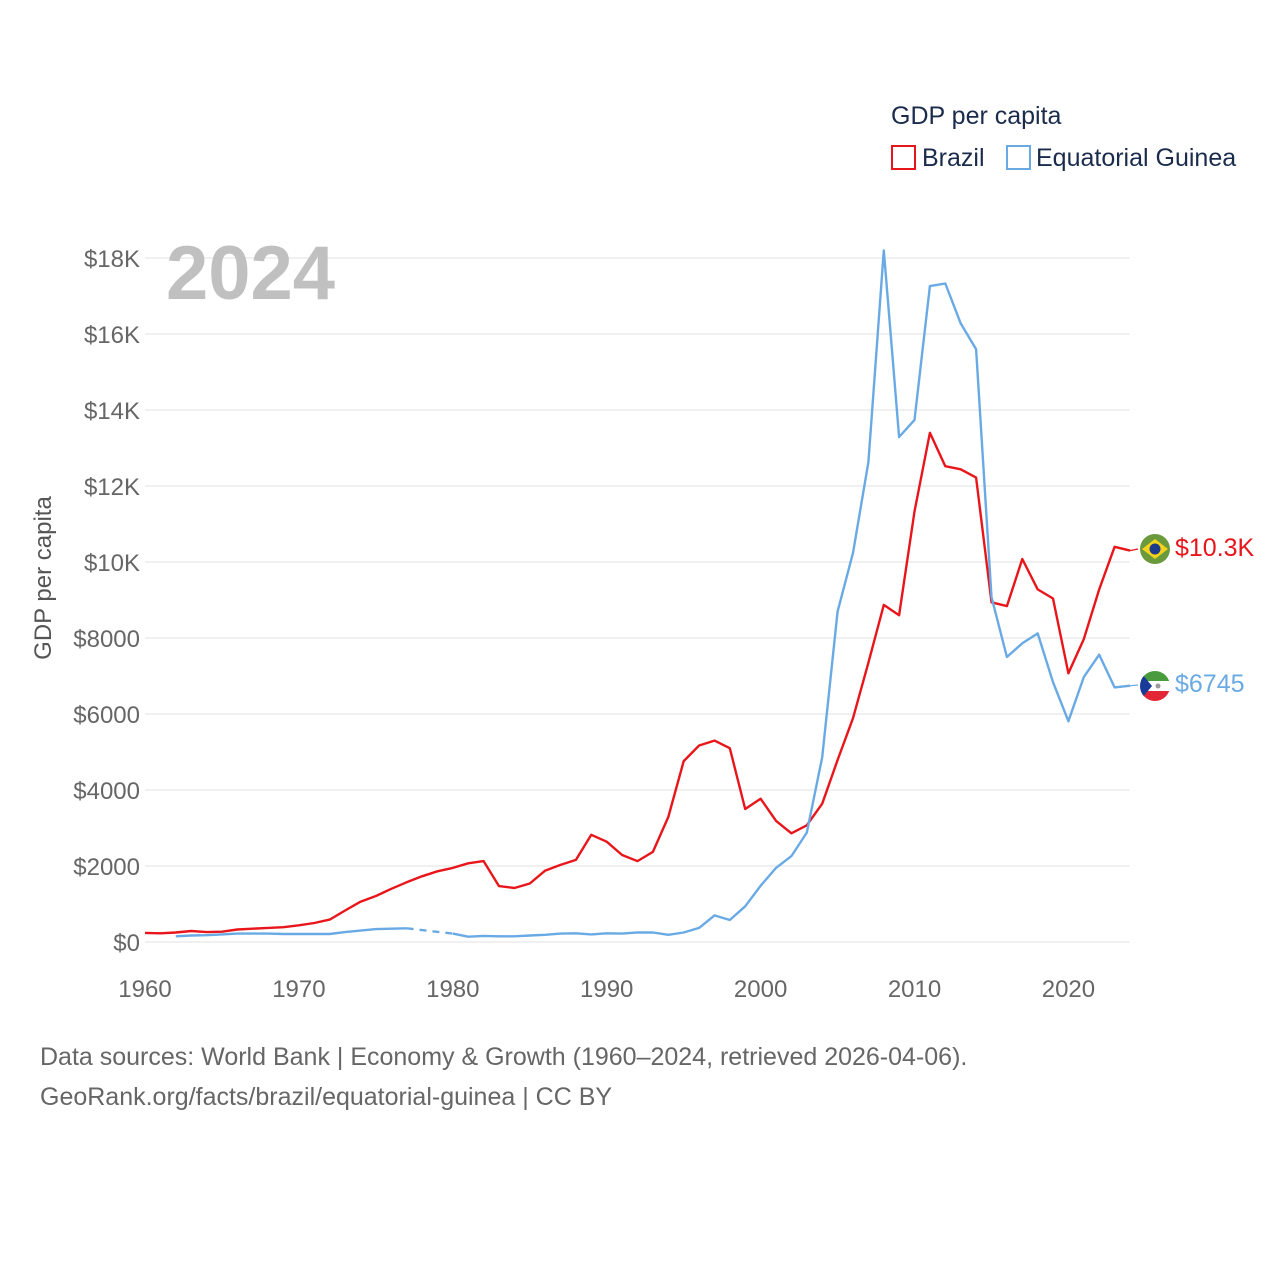 The width and height of the screenshot is (1280, 1280). What do you see at coordinates (112, 563) in the screenshot?
I see `y-tick-label: $10K` at bounding box center [112, 563].